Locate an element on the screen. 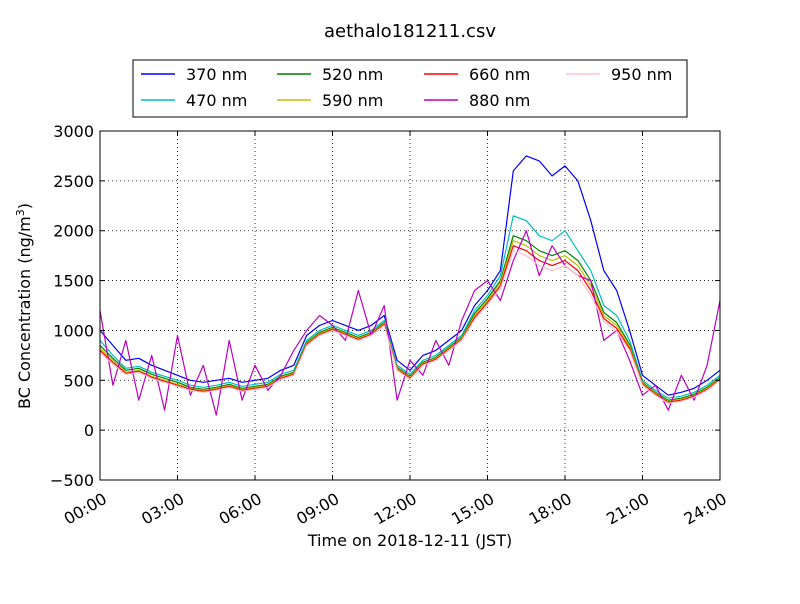 This screenshot has height=604, width=800. y-tick-label: 2500 is located at coordinates (73, 181).